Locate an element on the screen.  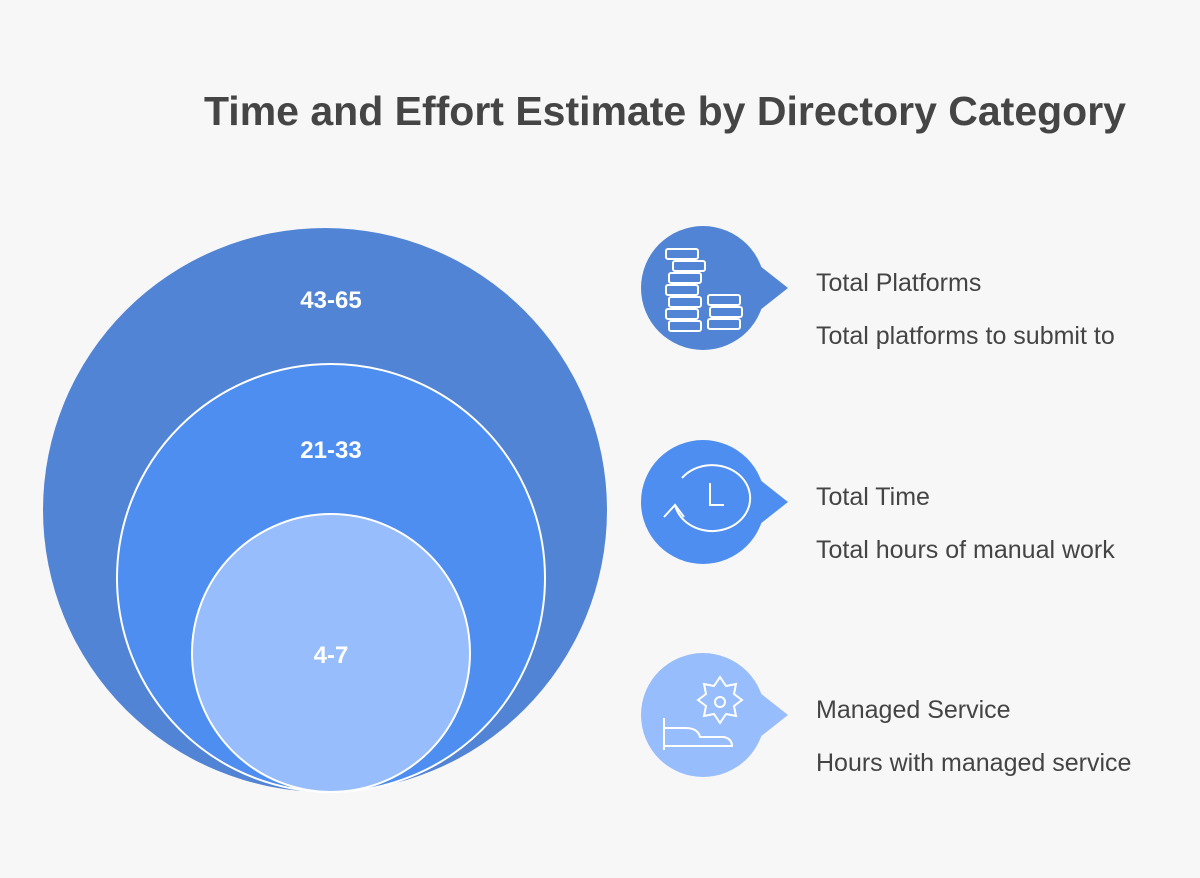
coin-stacks-icon is located at coordinates (714, 288).